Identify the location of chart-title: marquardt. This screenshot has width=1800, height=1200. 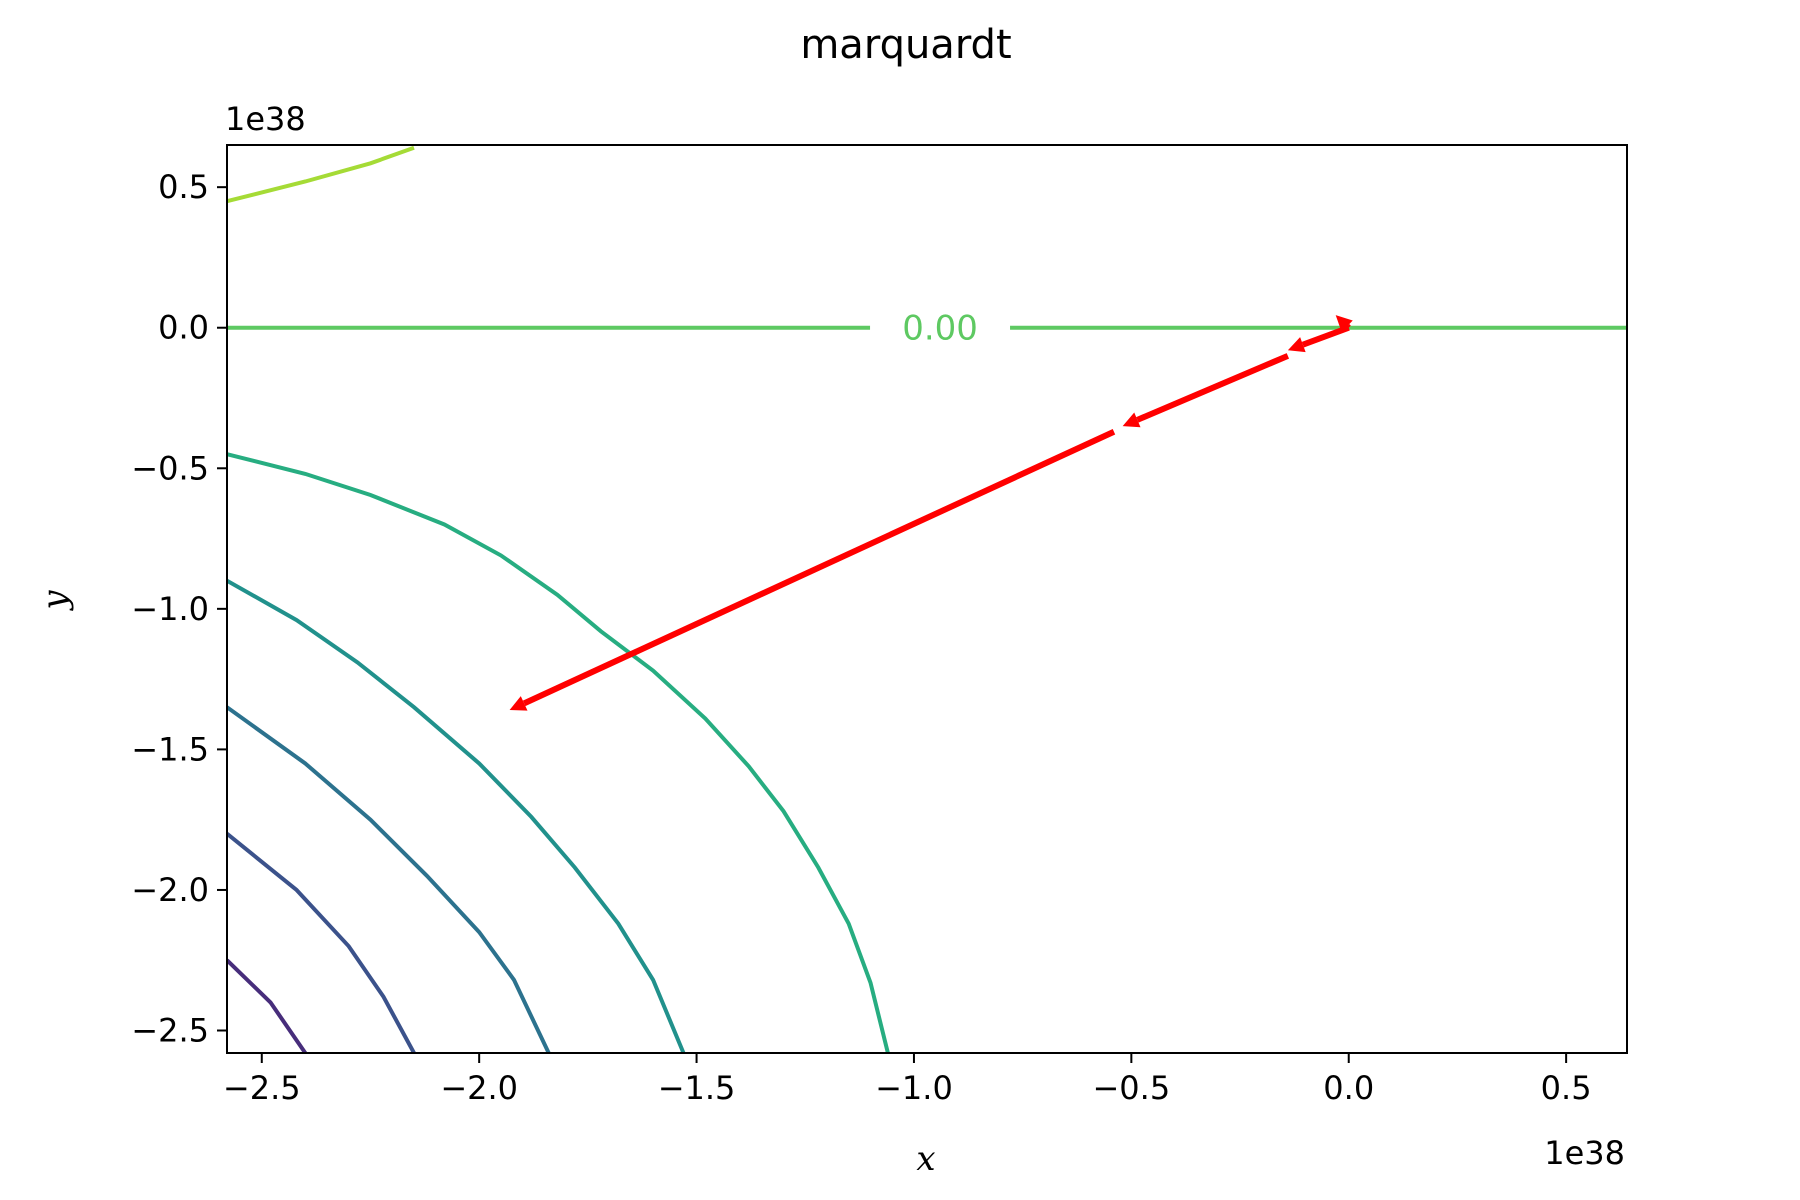
(905, 45).